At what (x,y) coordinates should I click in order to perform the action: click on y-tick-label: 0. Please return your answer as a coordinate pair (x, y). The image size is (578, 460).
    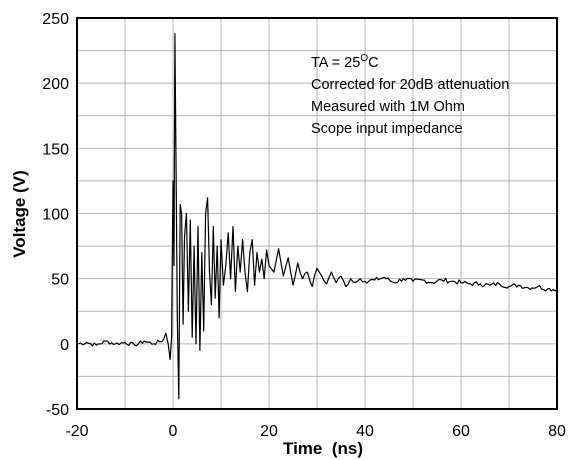
    Looking at the image, I should click on (64, 345).